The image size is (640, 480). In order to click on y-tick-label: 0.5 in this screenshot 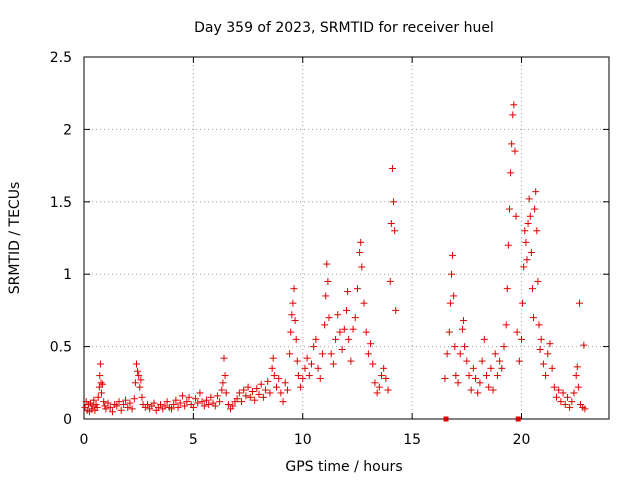, I will do `click(61, 348)`.